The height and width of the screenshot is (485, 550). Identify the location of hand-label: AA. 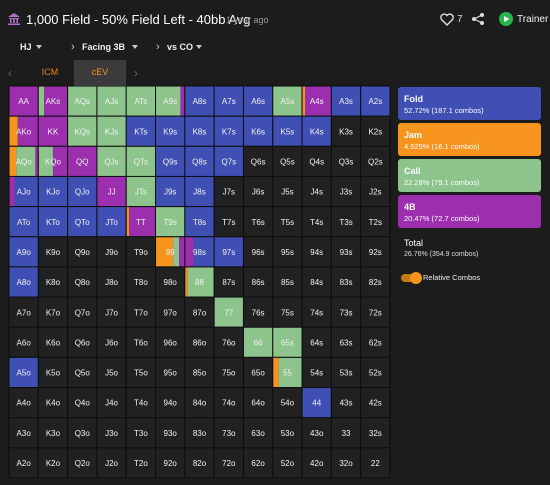
(23, 101).